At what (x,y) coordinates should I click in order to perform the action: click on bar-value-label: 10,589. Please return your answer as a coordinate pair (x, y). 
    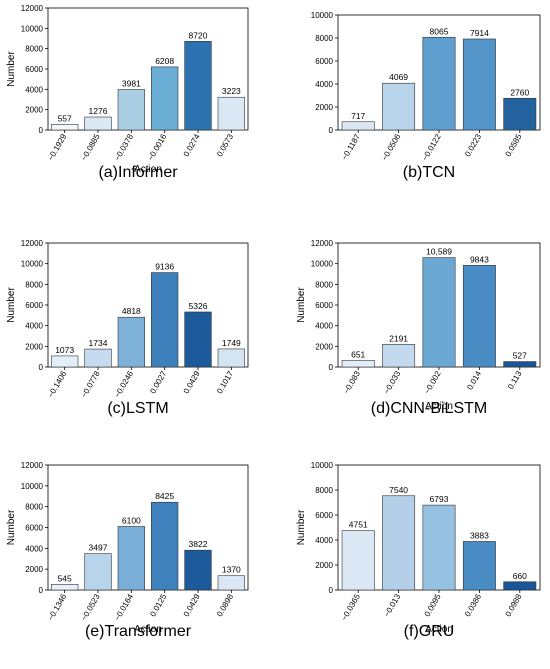
    Looking at the image, I should click on (439, 252).